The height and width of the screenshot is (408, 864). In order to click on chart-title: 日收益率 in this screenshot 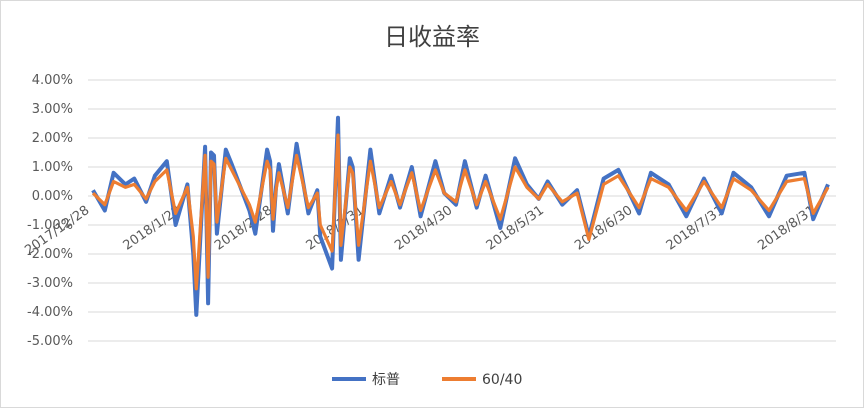, I will do `click(432, 37)`.